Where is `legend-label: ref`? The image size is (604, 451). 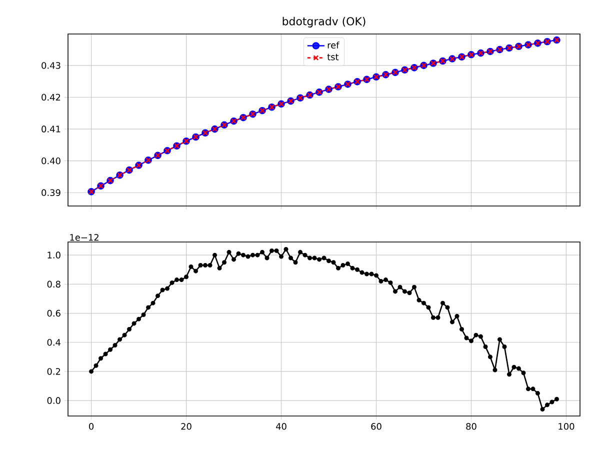
legend-label: ref is located at coordinates (334, 45).